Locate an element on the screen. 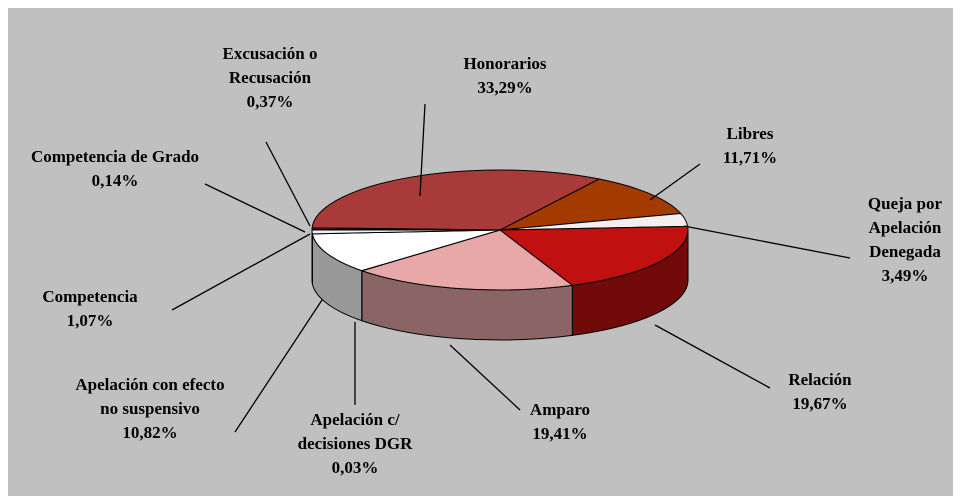 Image resolution: width=963 pixels, height=504 pixels. slice-category-label: Queja por Apelación Denegada is located at coordinates (905, 227).